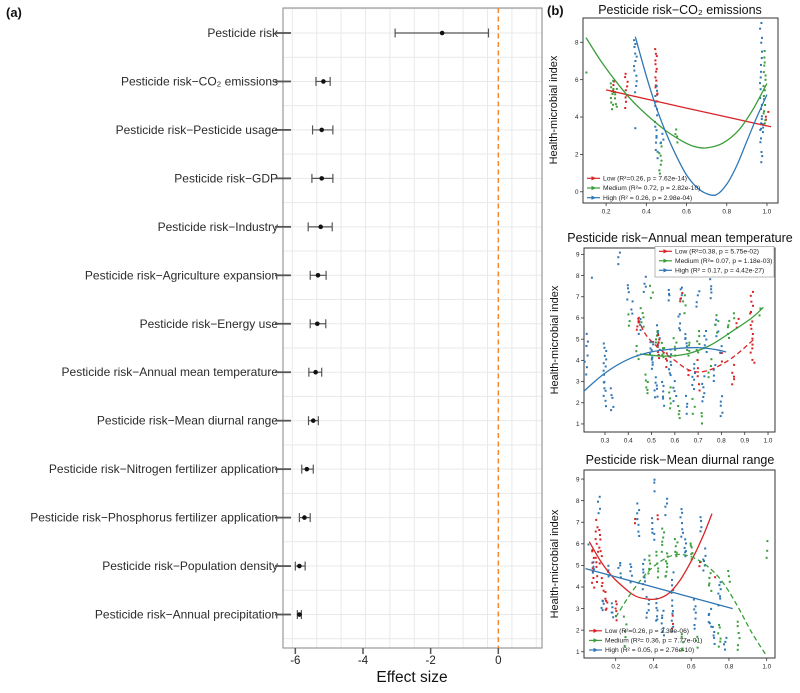  Describe the element at coordinates (218, 227) in the screenshot. I see `row-label: Pesticide risk−Industry` at that location.